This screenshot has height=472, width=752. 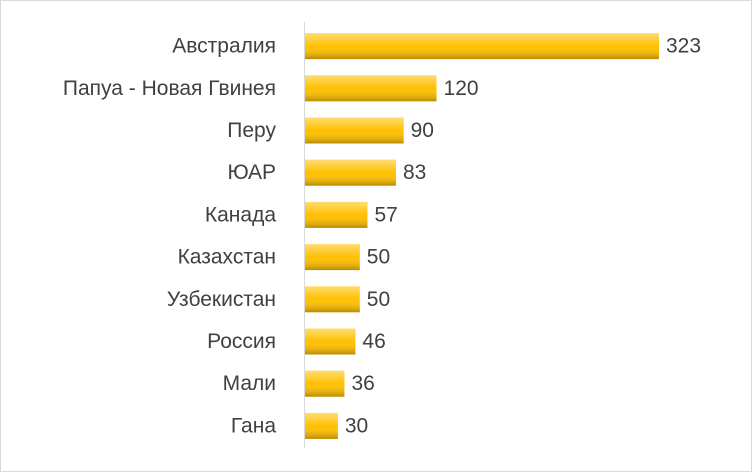 I want to click on y-tick-label: Канада, so click(x=240, y=214).